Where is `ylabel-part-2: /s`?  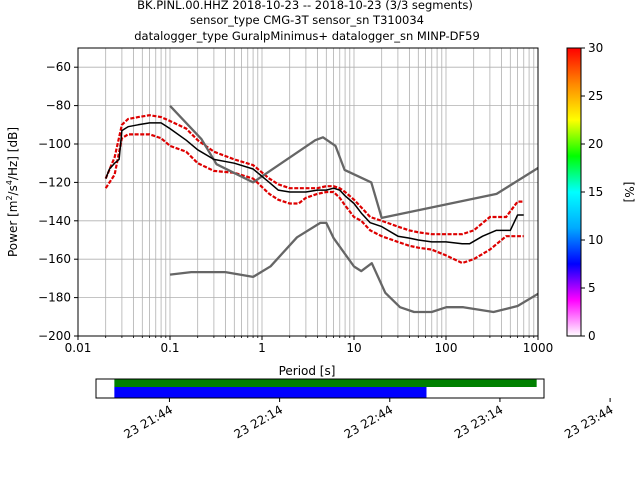 ylabel-part-2: /s is located at coordinates (13, 190).